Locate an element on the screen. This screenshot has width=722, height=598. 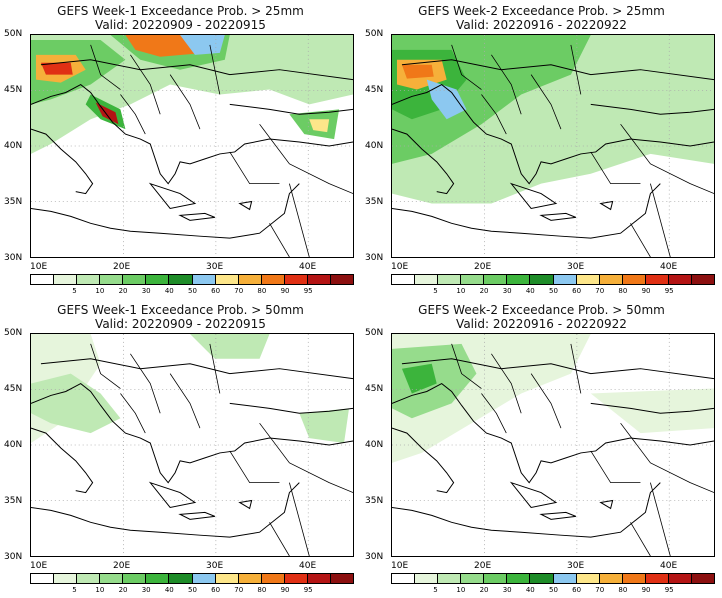
colorbar-label: 10 is located at coordinates (461, 291).